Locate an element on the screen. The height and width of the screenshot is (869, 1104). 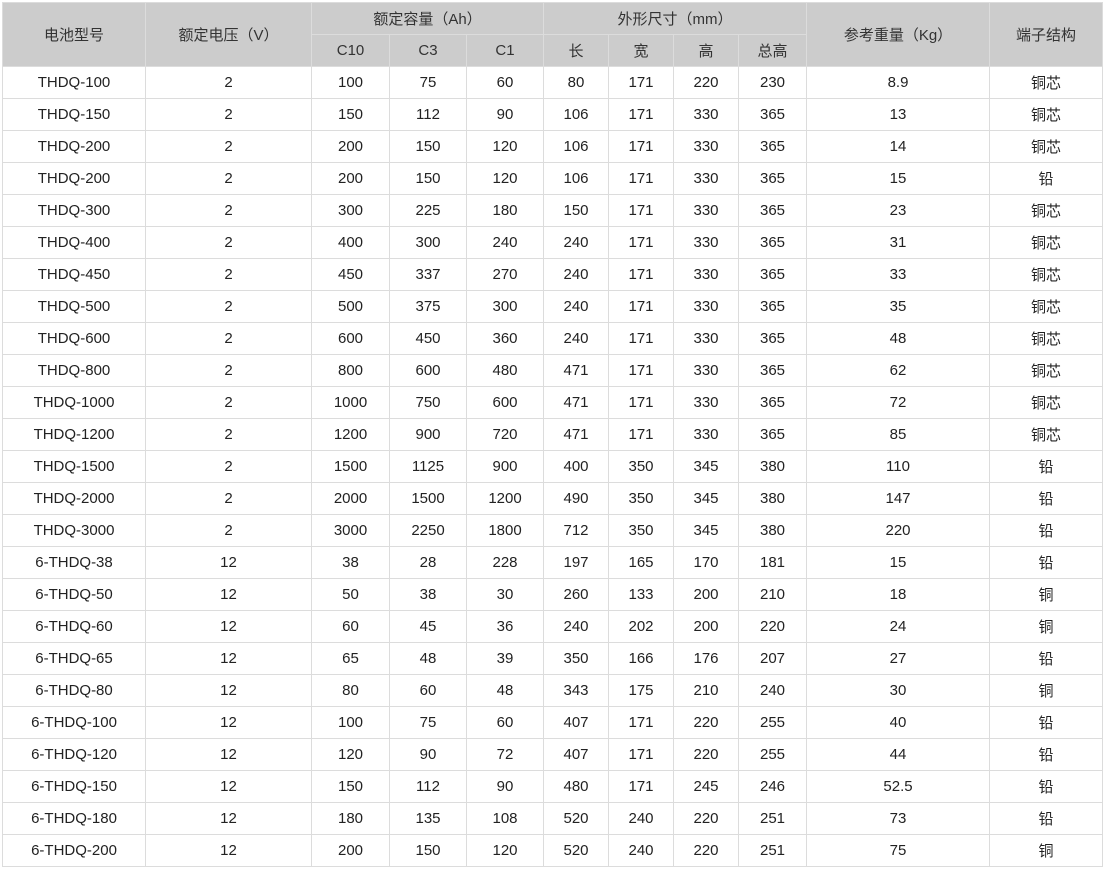
cell-c10: 300 is located at coordinates (350, 210).